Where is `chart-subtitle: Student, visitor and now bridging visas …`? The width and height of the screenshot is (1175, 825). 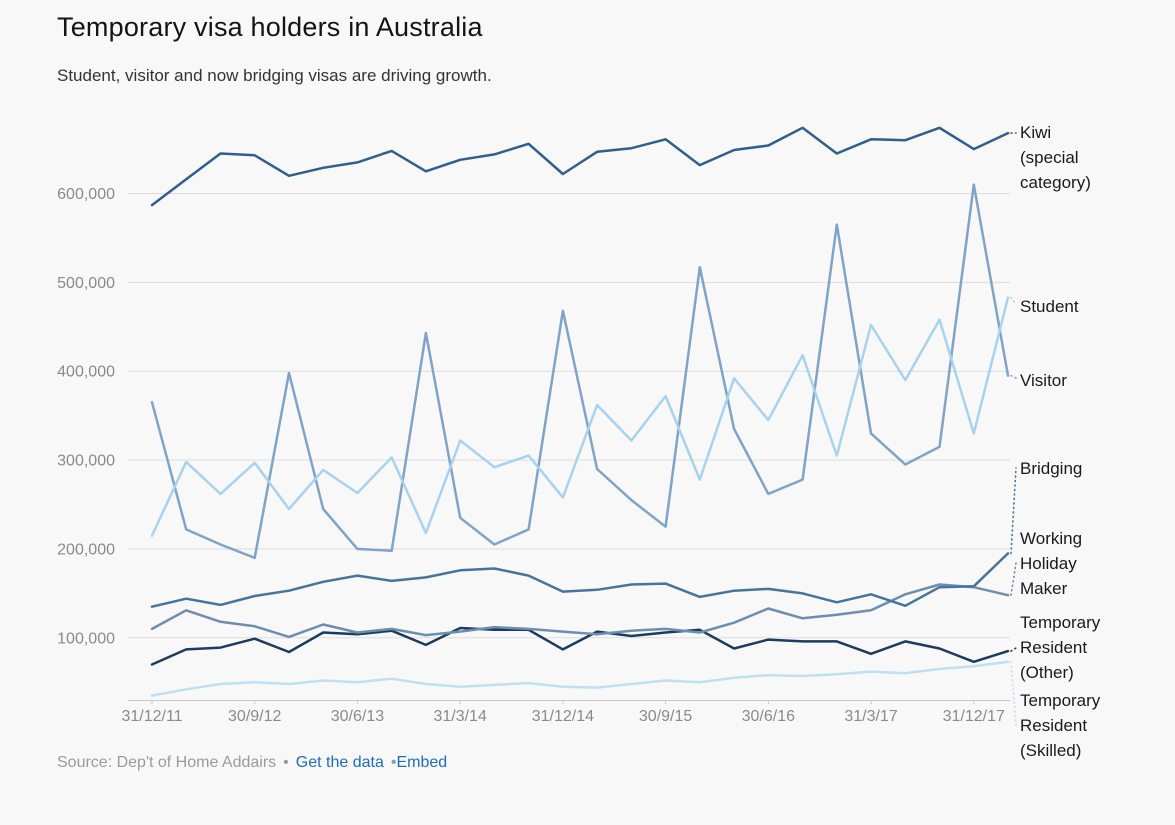 chart-subtitle: Student, visitor and now bridging visas … is located at coordinates (274, 75).